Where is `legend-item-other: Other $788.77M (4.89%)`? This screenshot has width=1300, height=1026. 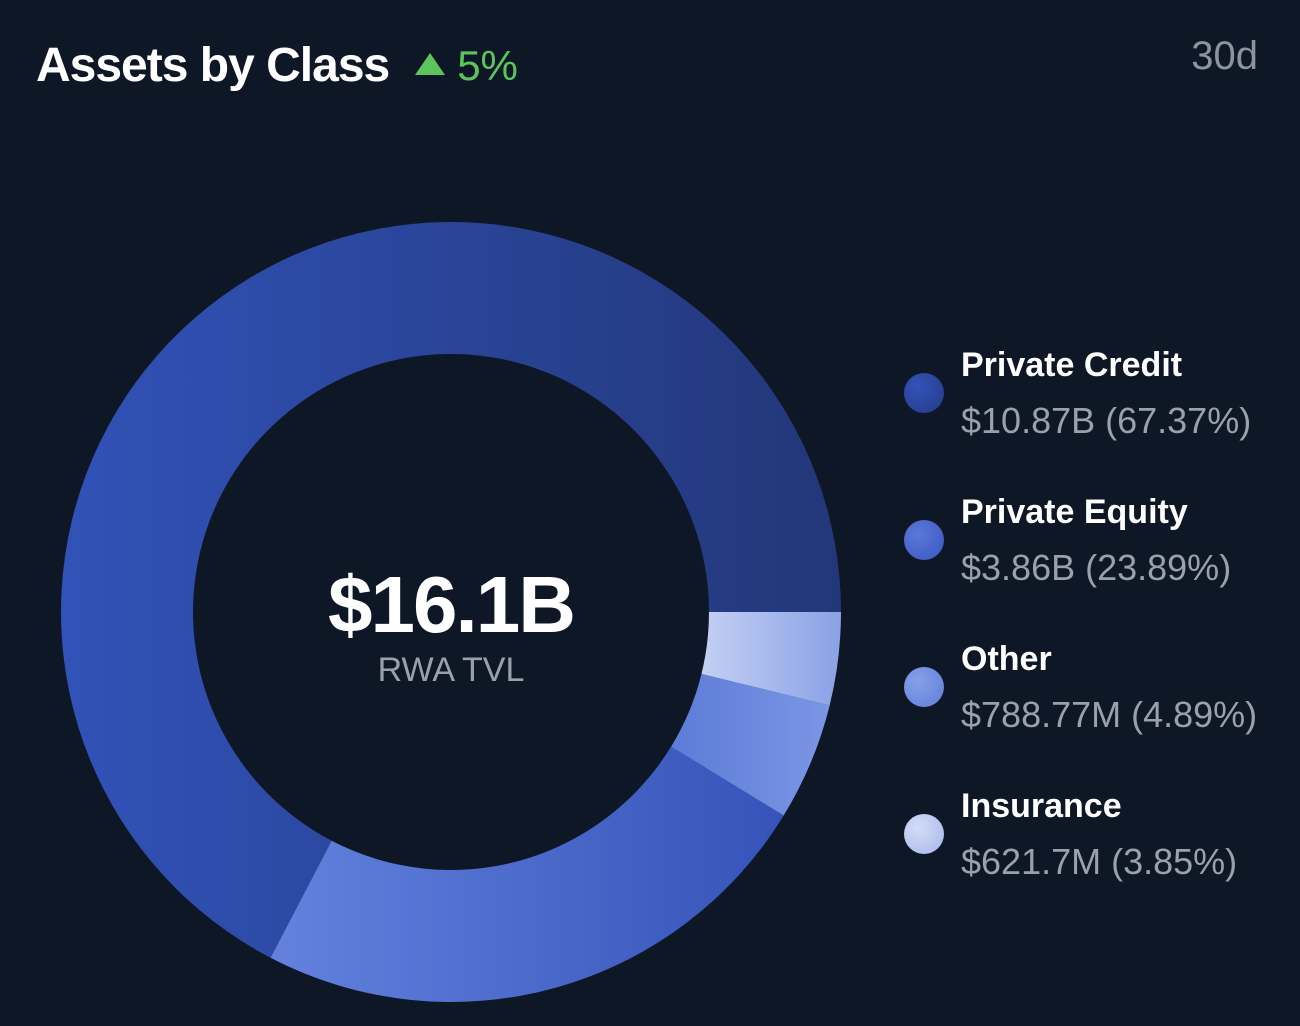
legend-item-other: Other $788.77M (4.89%) is located at coordinates (1080, 710).